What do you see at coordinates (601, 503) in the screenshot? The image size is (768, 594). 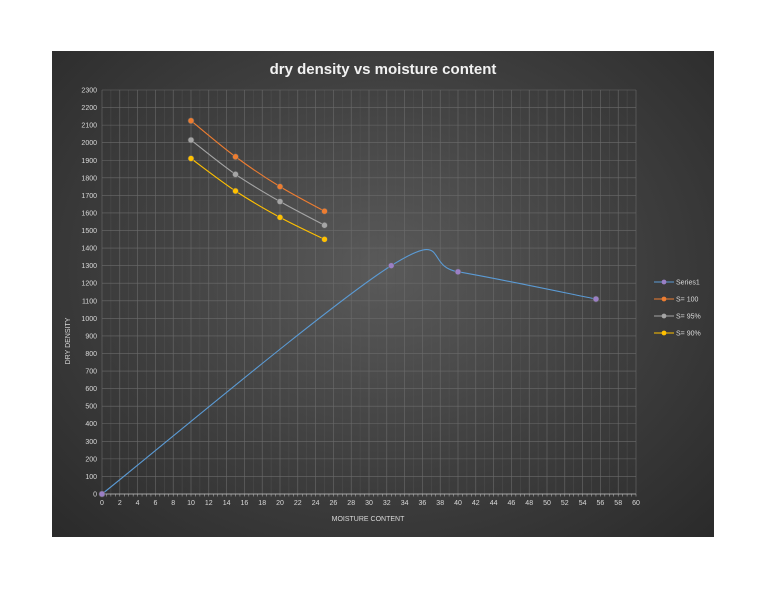 I see `x-tick-label: 56` at bounding box center [601, 503].